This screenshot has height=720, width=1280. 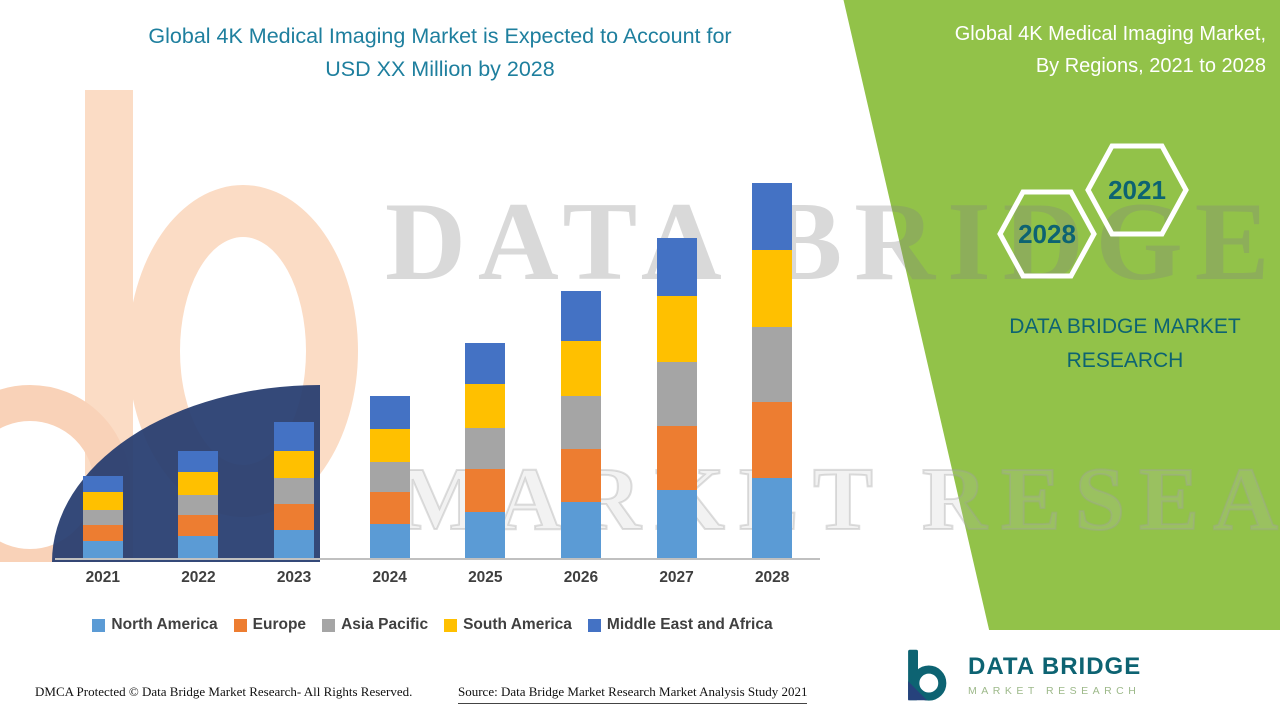 What do you see at coordinates (581, 577) in the screenshot?
I see `x-axis-label-2026: 2026` at bounding box center [581, 577].